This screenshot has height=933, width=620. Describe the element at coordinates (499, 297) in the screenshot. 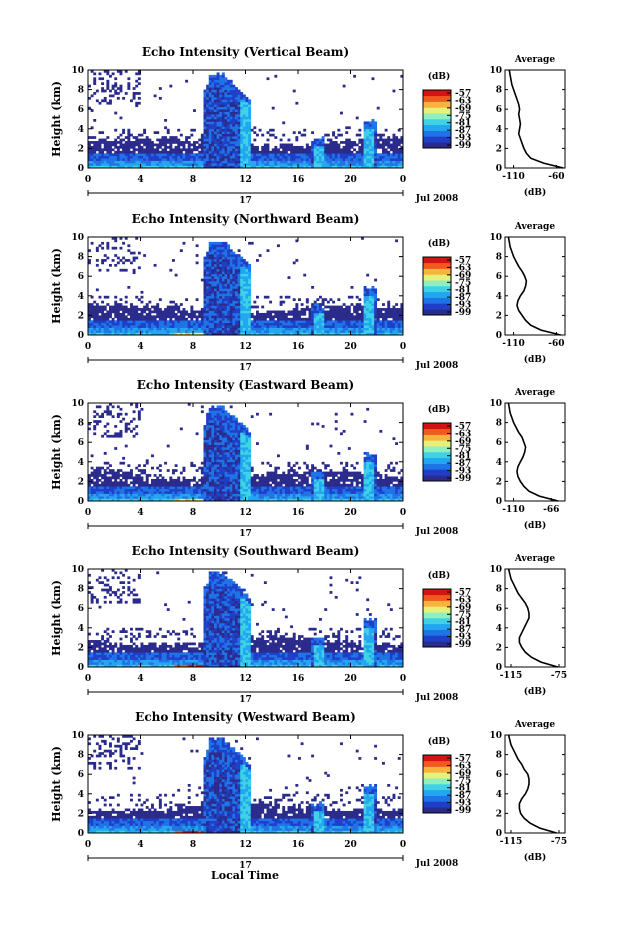

I see `avg-y-tick-label: 4` at that location.